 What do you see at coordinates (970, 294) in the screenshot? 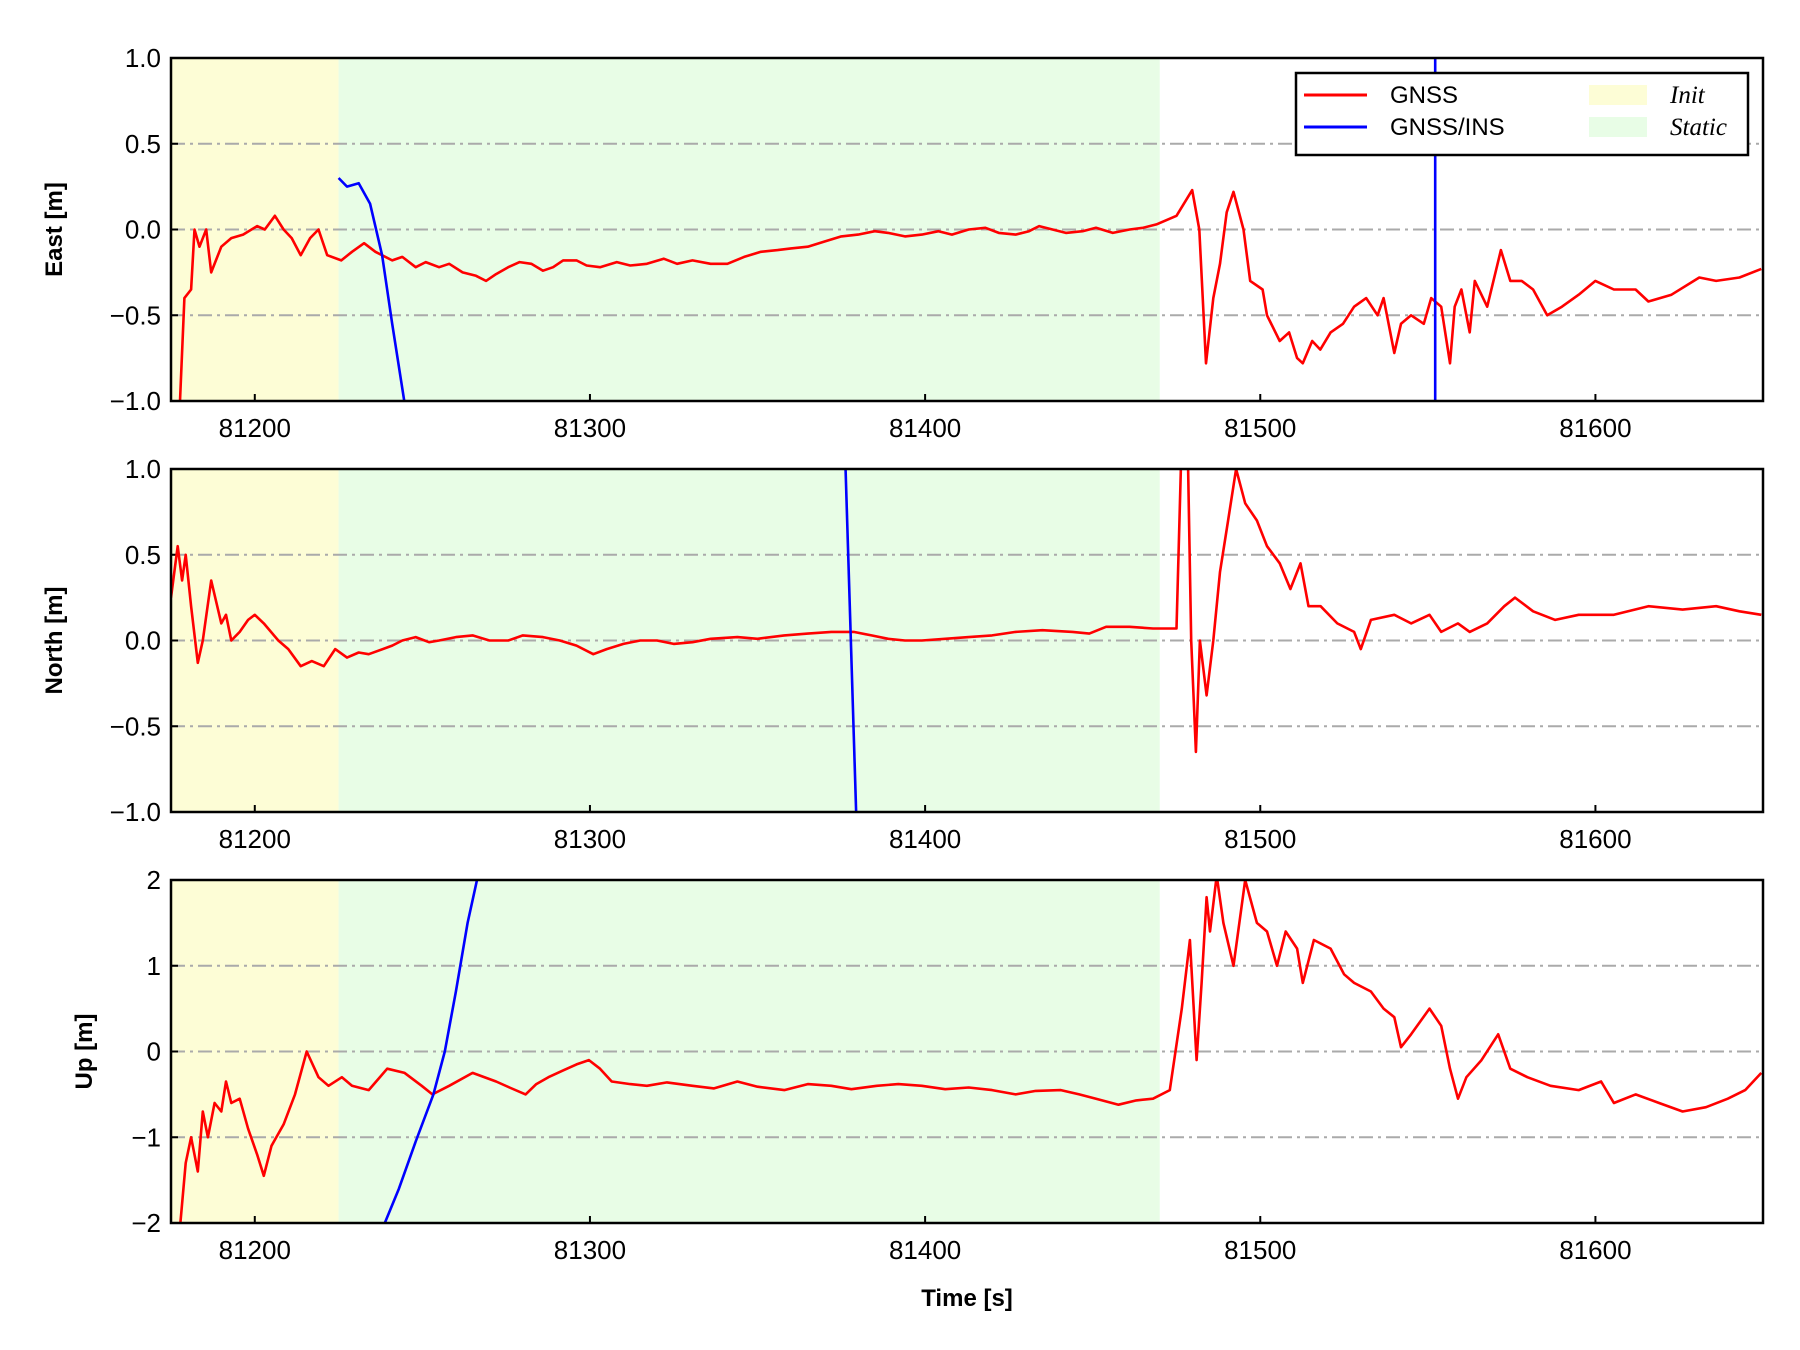
I see `series-gnss-line` at bounding box center [970, 294].